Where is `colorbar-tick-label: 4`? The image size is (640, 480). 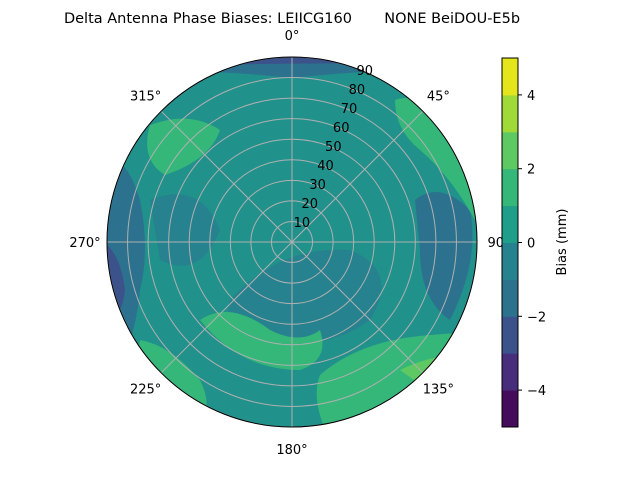
colorbar-tick-label: 4 is located at coordinates (531, 96).